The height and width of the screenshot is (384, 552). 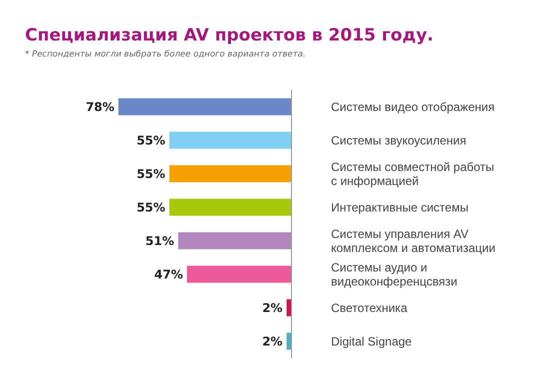 I want to click on y-tick-label: Системы аудио и видеоконференцсвязи, so click(x=394, y=274).